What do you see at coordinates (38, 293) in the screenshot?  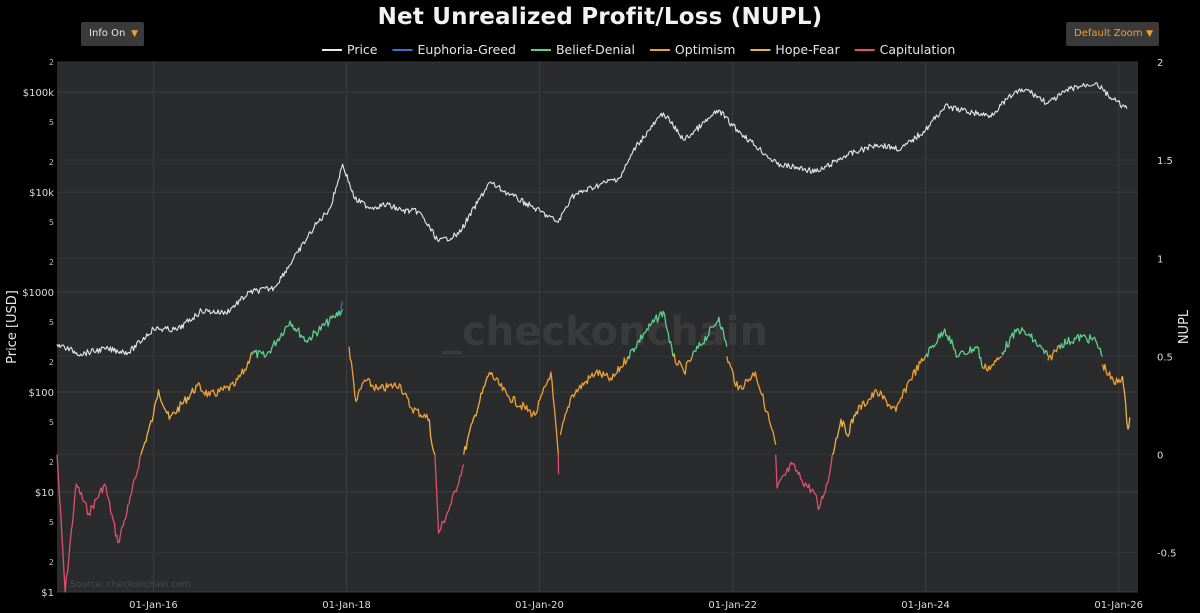 I see `y-left-tick-label: $1000` at bounding box center [38, 293].